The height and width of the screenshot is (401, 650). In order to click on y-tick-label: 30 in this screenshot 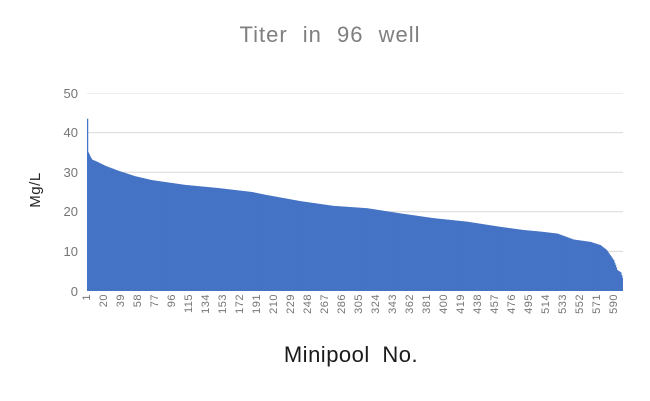, I will do `click(70, 172)`.